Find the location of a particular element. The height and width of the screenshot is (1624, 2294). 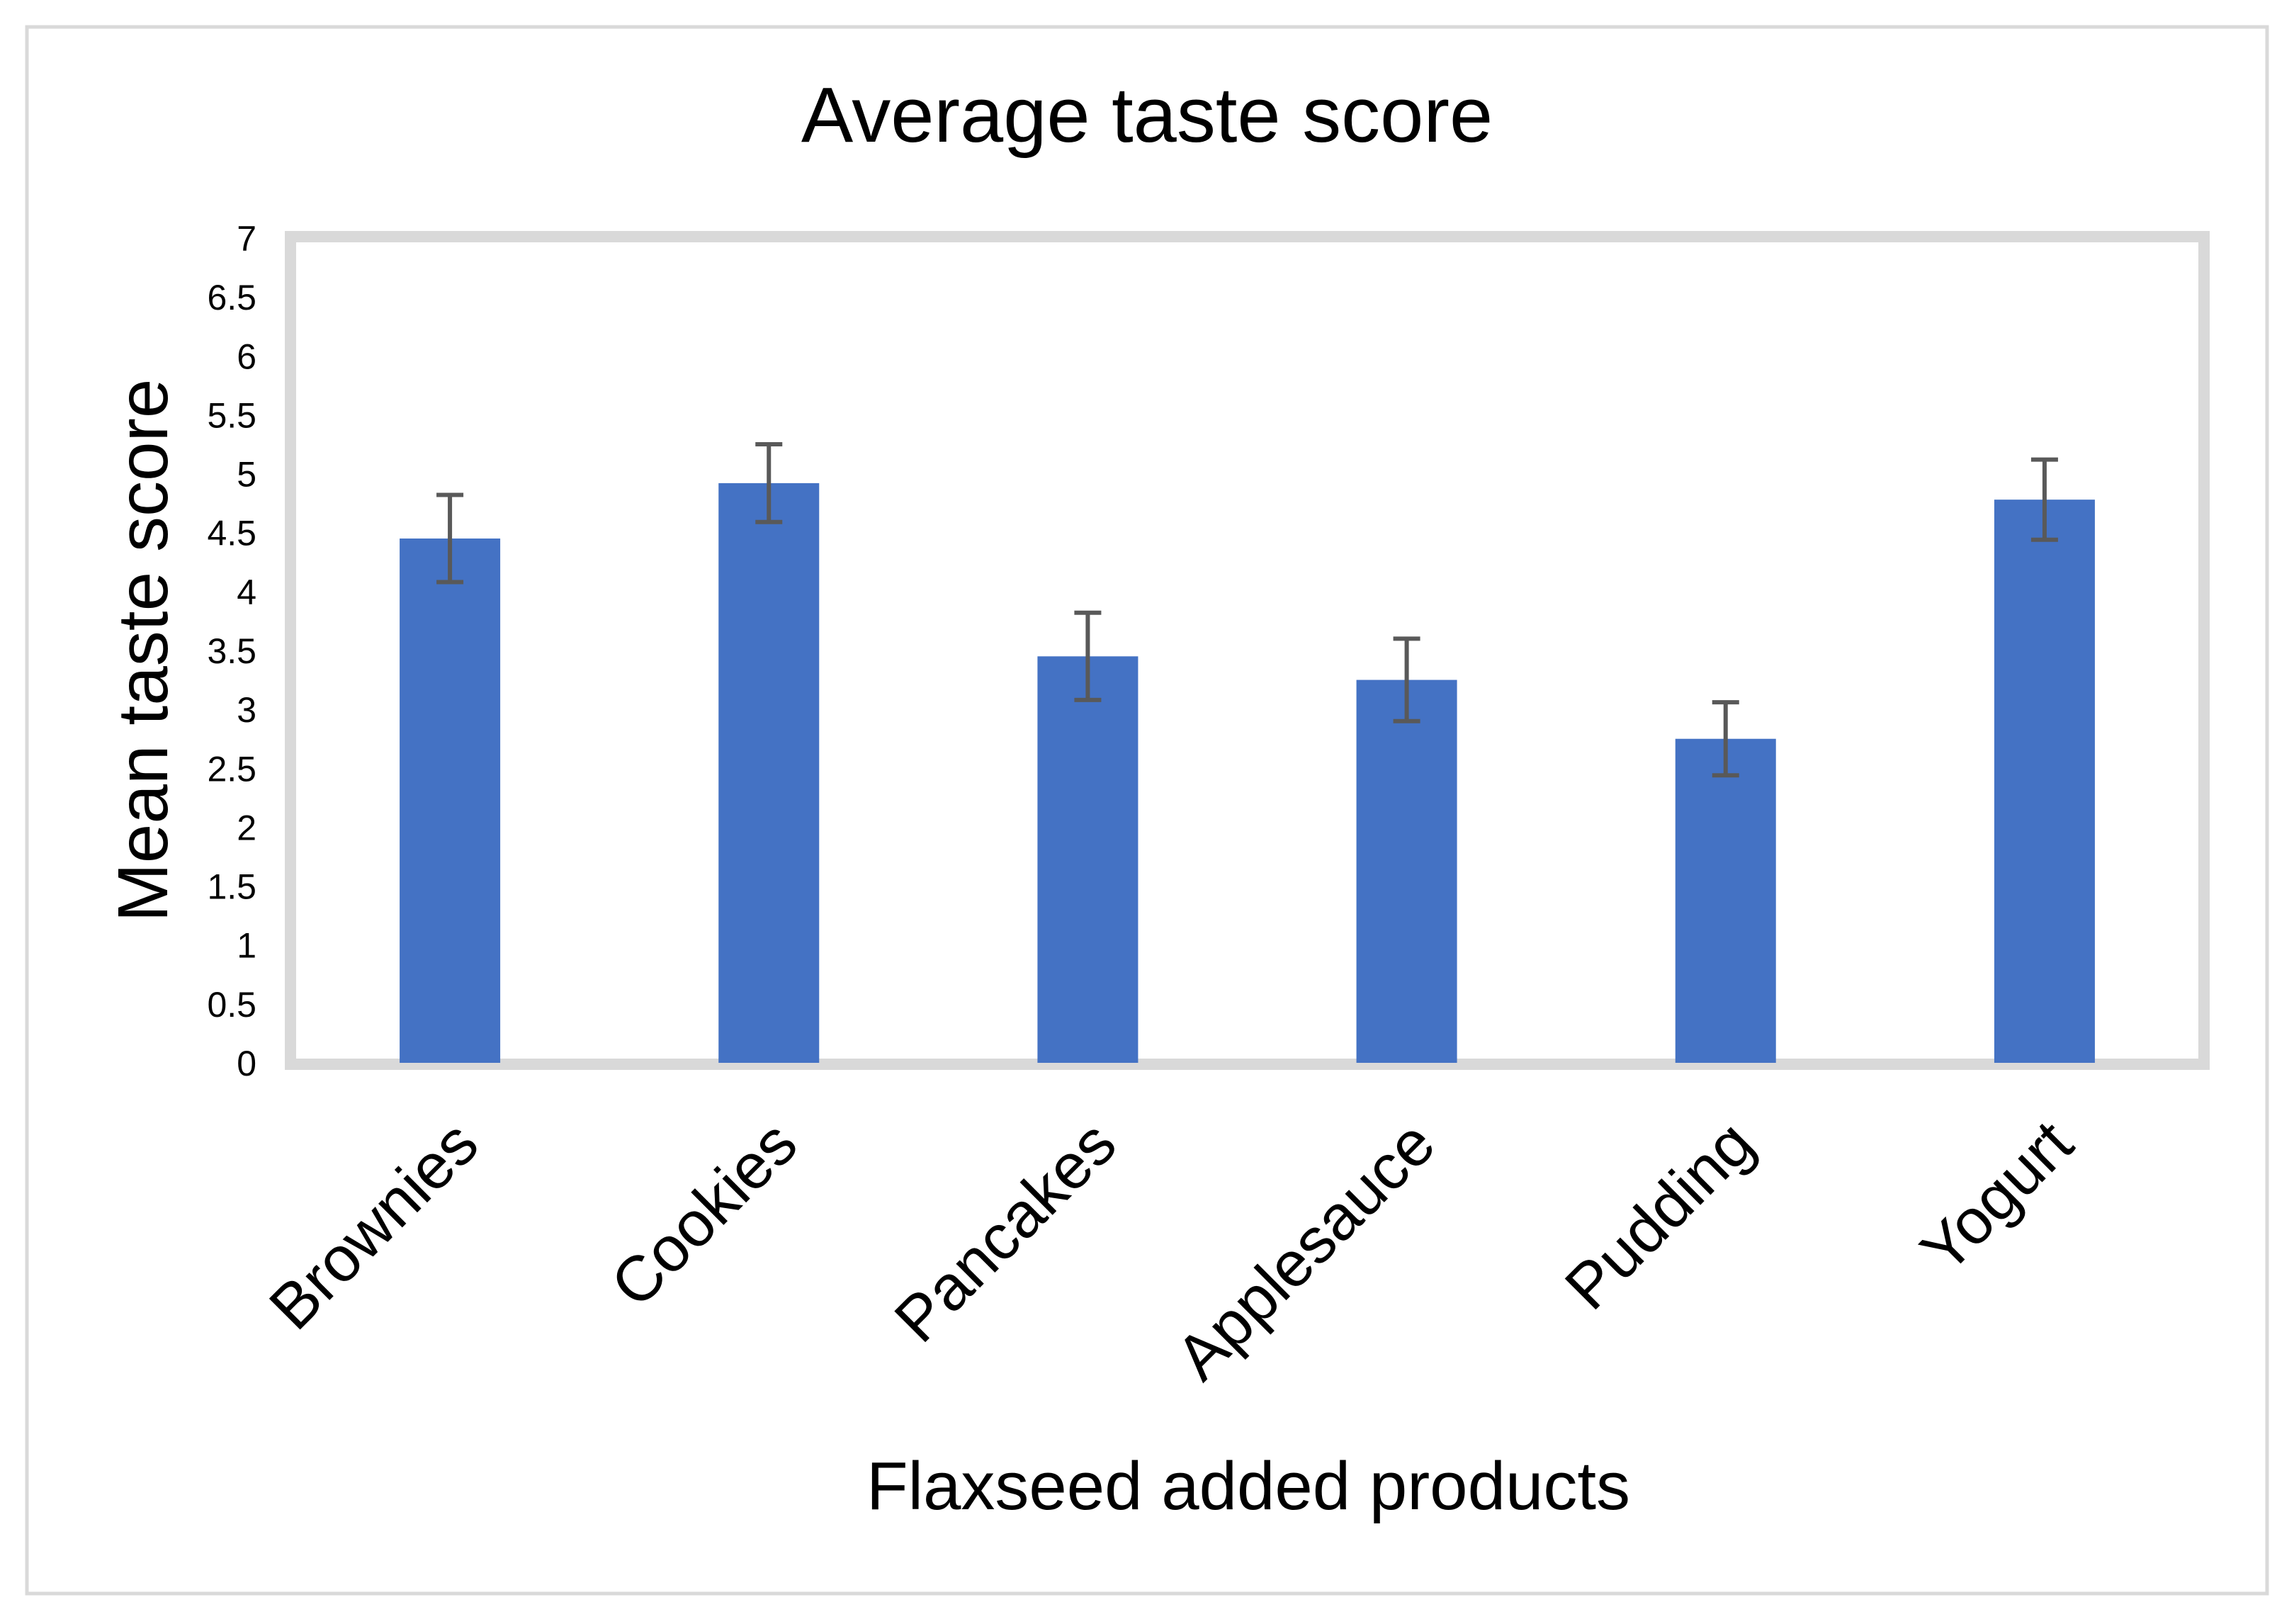

y-tick-label: 7 is located at coordinates (246, 239).